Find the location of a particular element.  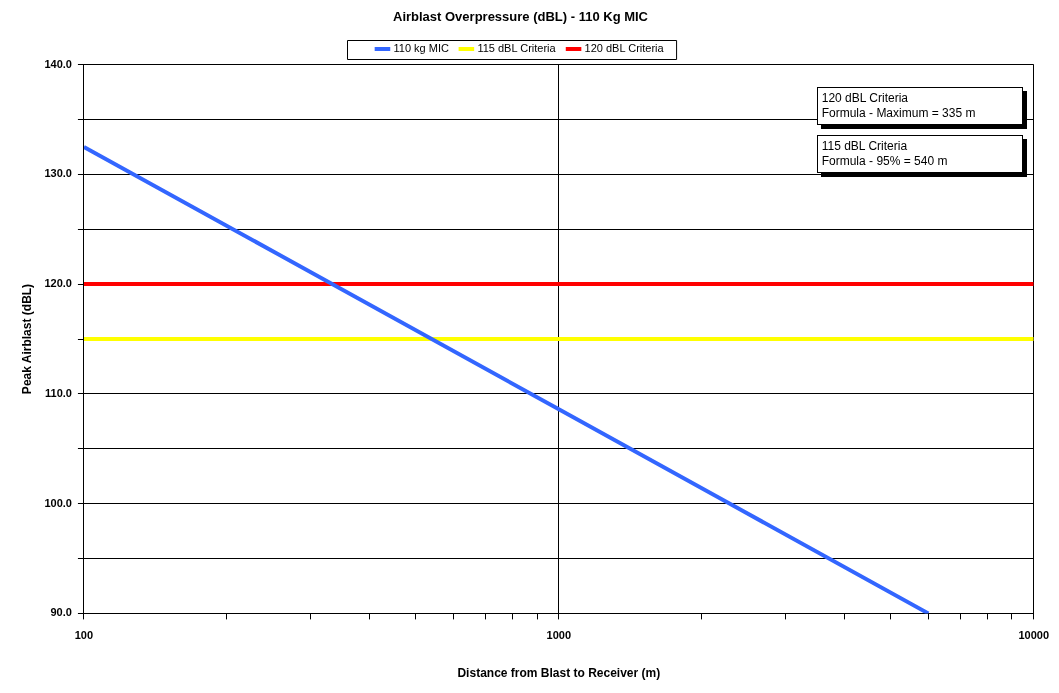

y-tick-label: 130.0 is located at coordinates (58, 173).